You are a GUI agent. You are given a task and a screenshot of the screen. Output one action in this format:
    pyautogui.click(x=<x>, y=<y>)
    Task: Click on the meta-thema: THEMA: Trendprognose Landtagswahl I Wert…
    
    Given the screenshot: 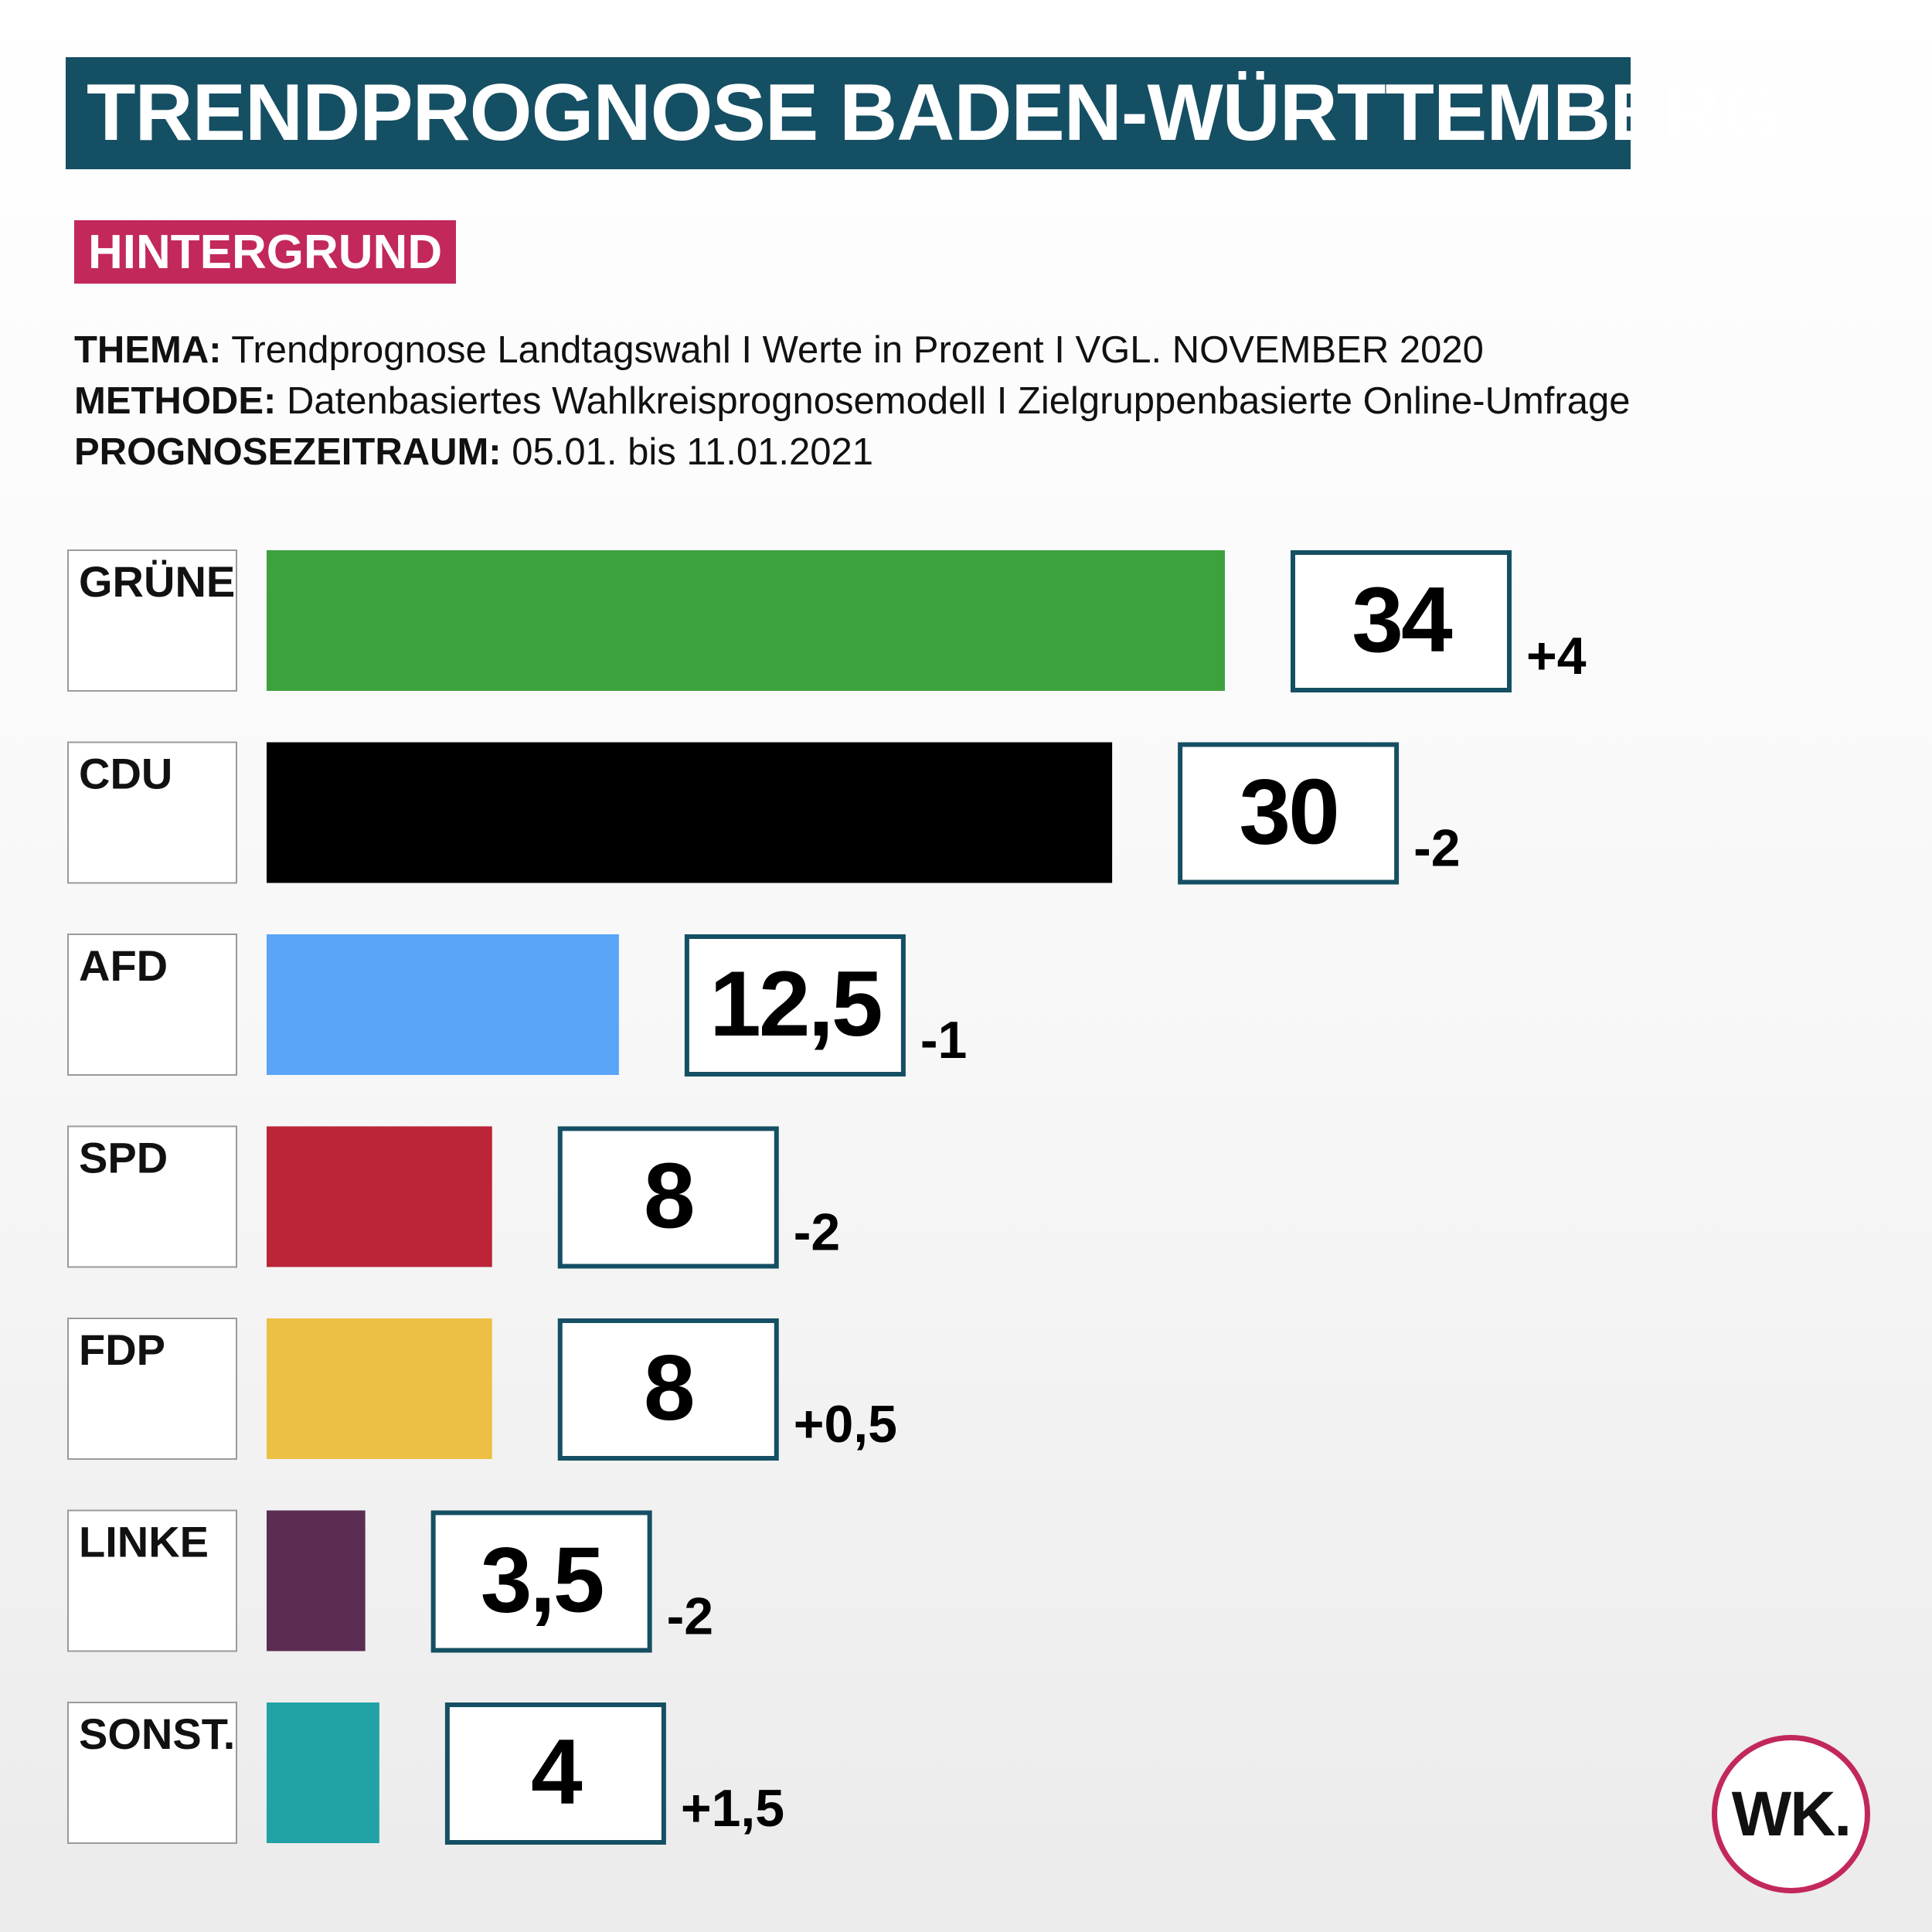 What is the action you would take?
    pyautogui.click(x=852, y=351)
    